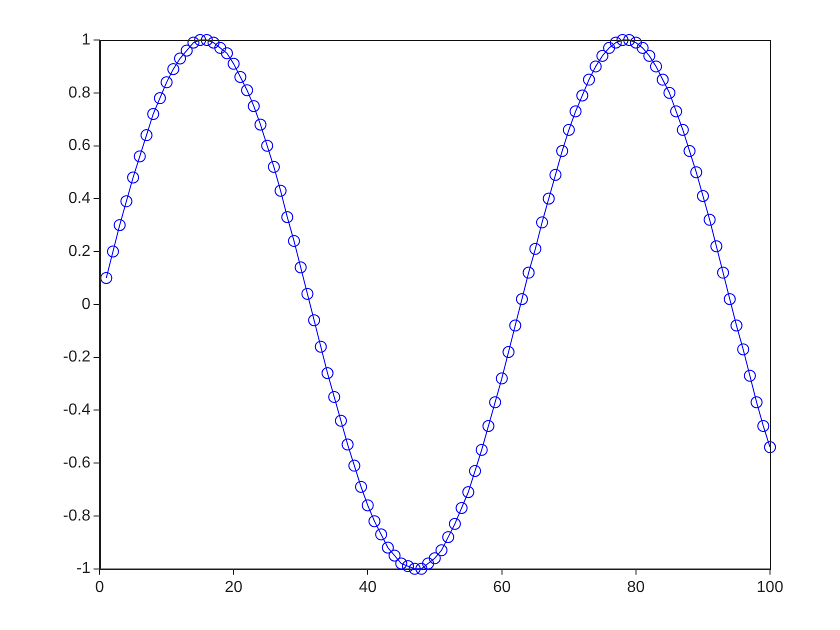 This screenshot has height=630, width=840. I want to click on y-tick-label: 0.4, so click(79, 199).